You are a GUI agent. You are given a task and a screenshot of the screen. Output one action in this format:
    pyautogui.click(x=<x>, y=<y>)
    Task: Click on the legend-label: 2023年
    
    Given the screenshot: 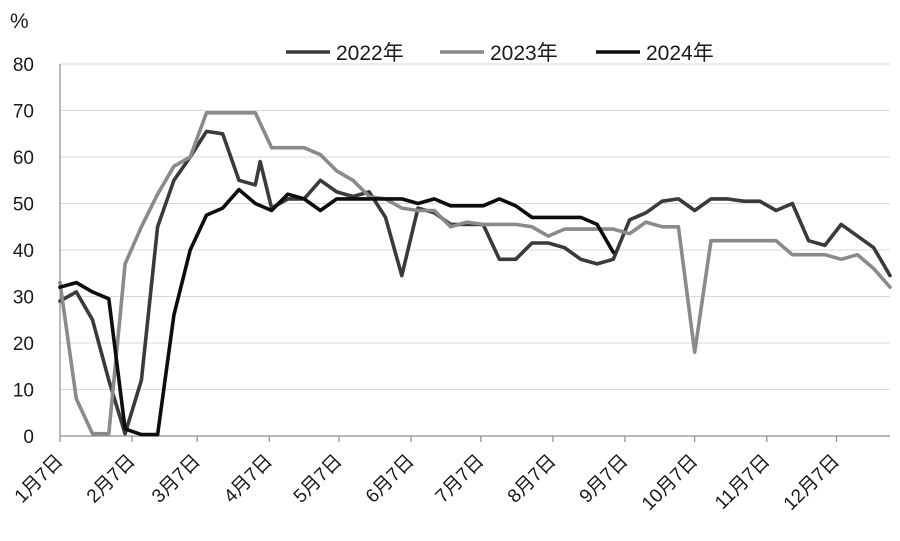 What is the action you would take?
    pyautogui.click(x=524, y=53)
    